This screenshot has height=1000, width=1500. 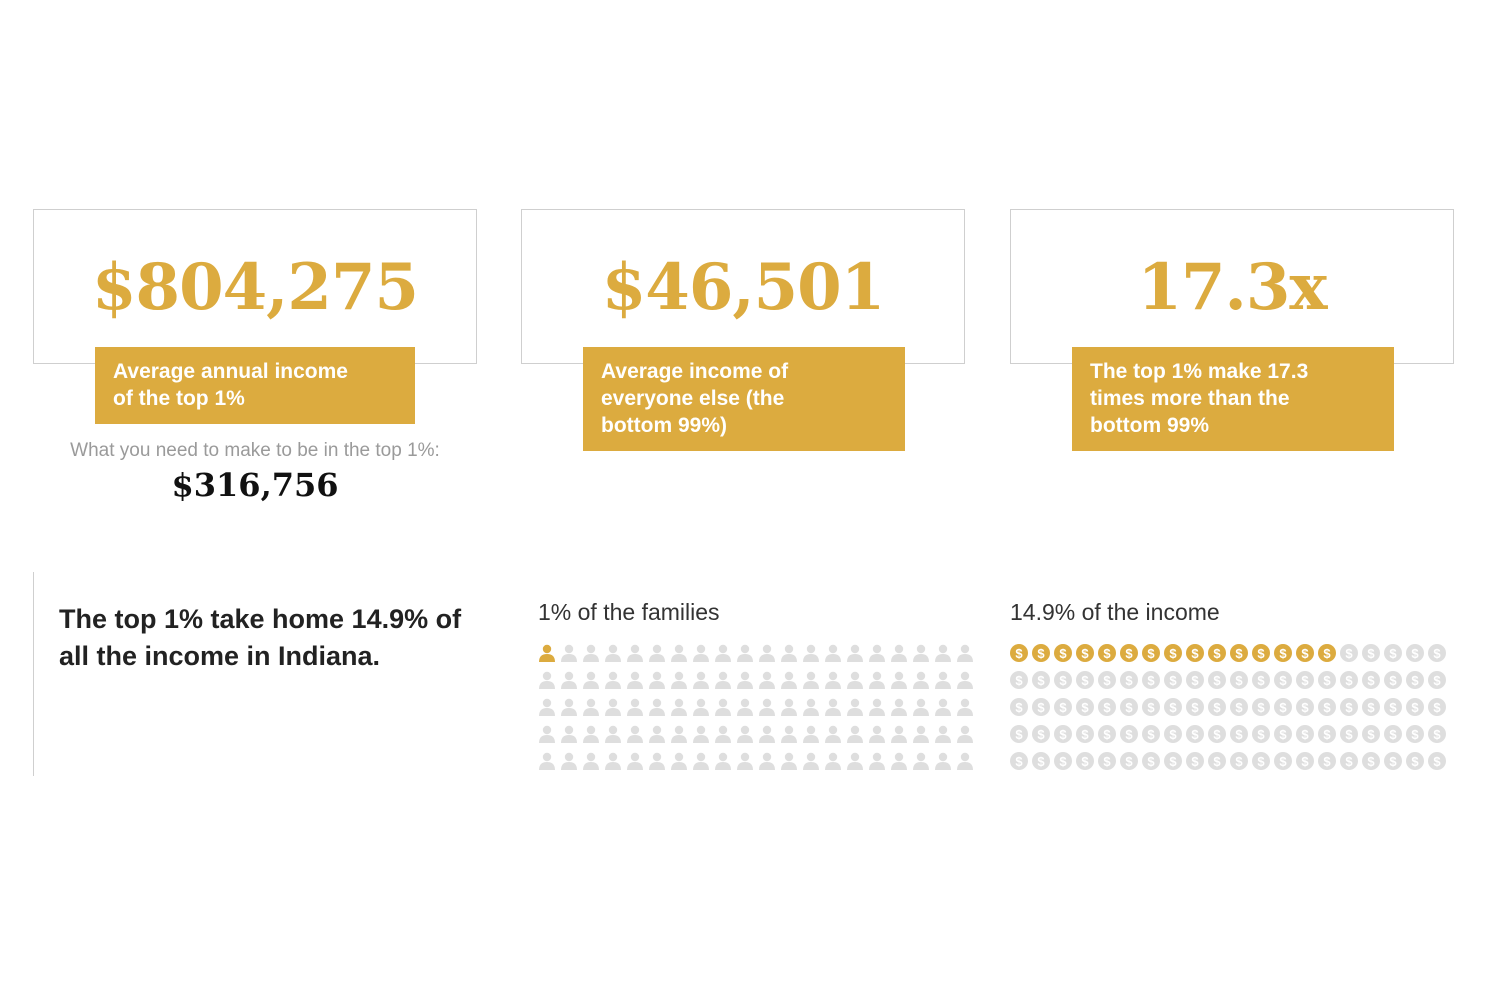 I want to click on section-divider, so click(x=33, y=674).